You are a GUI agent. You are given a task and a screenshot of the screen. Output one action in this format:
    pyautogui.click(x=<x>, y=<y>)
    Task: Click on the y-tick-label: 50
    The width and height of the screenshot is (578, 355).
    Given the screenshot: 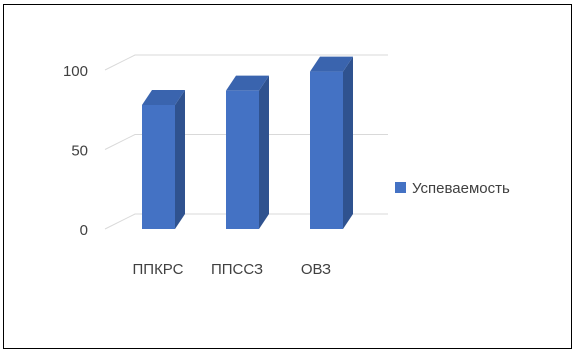 What is the action you would take?
    pyautogui.click(x=79, y=151)
    